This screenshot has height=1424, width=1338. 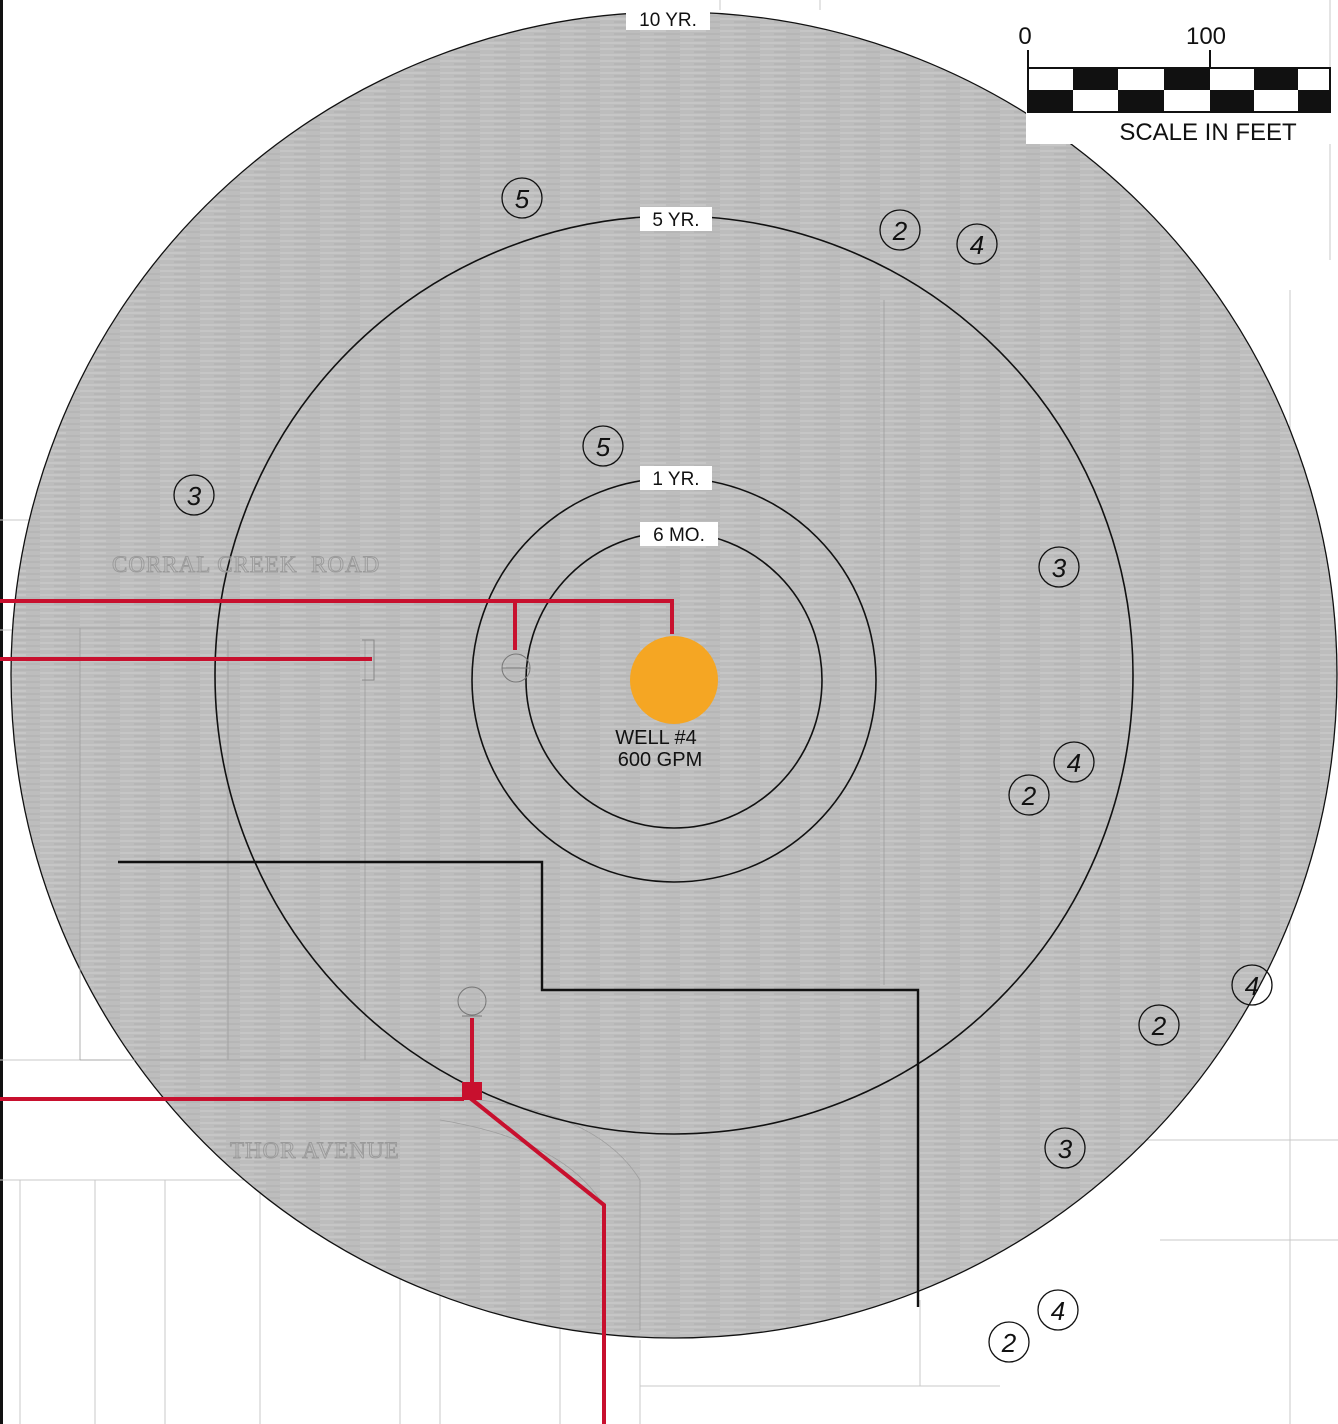 What do you see at coordinates (1206, 36) in the screenshot?
I see `scale-tick-100: 100` at bounding box center [1206, 36].